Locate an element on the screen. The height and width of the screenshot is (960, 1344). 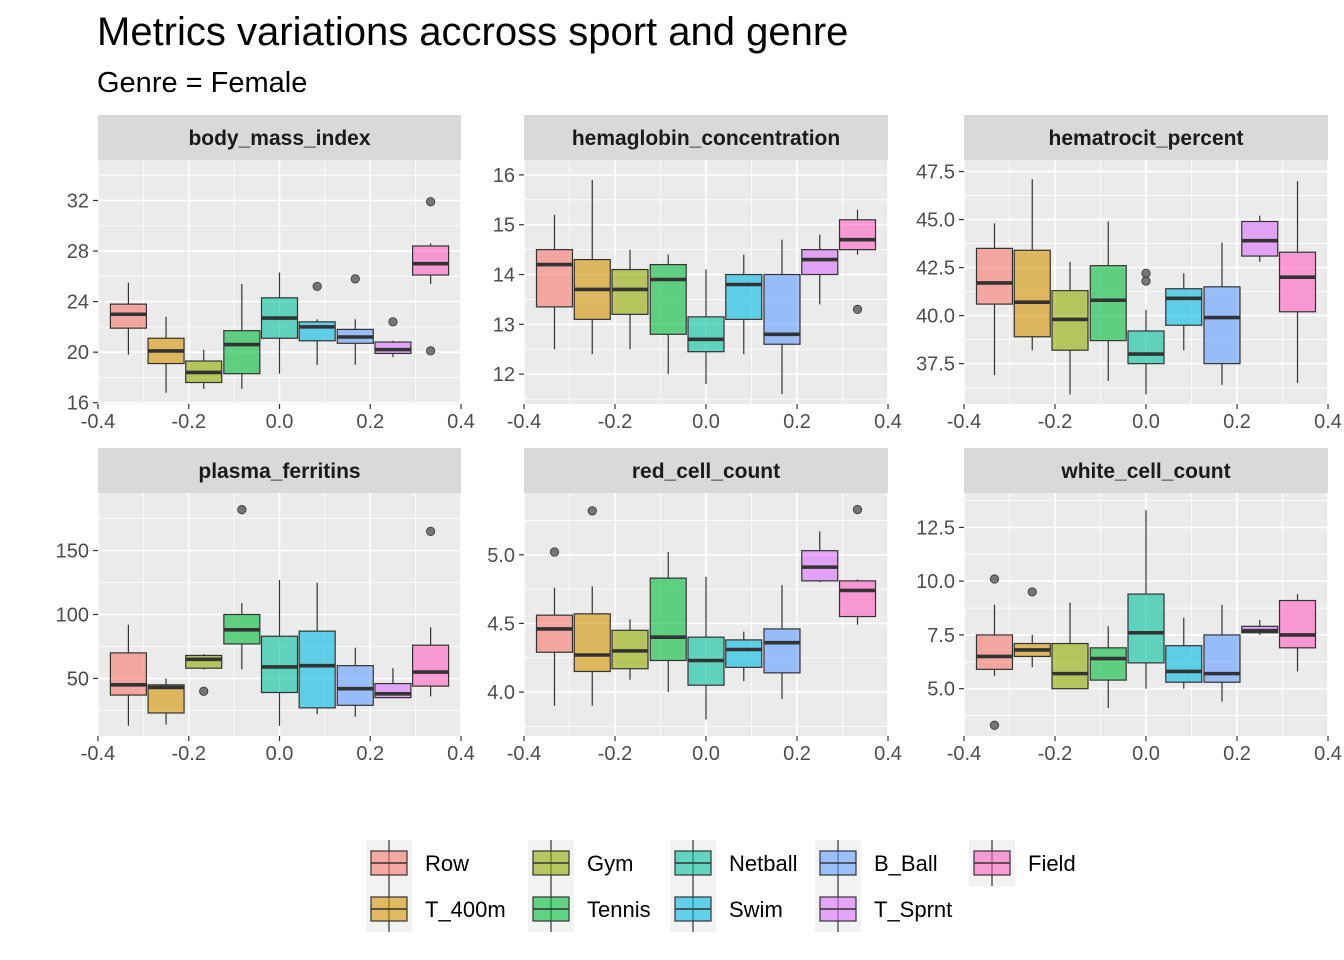
y-tick-label: 12.5 is located at coordinates (935, 528).